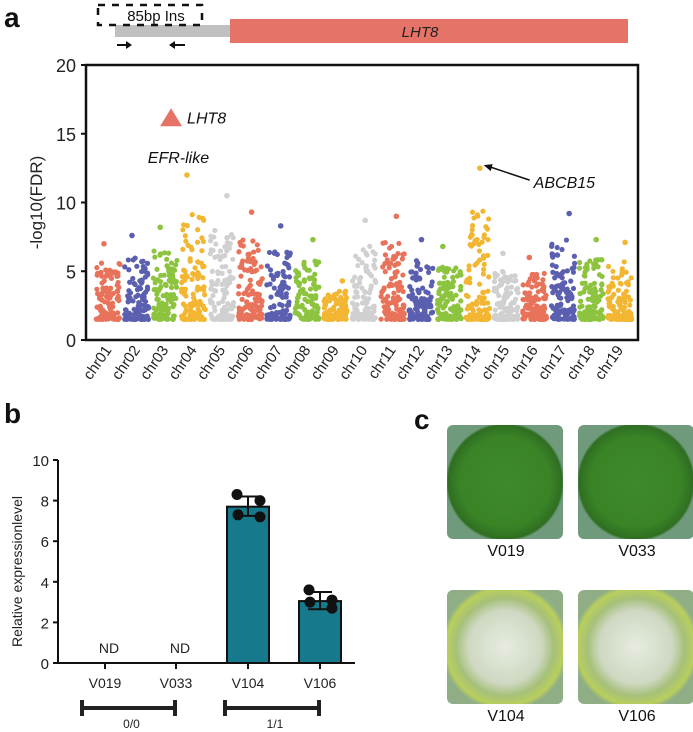 Image resolution: width=693 pixels, height=732 pixels. What do you see at coordinates (422, 419) in the screenshot?
I see `panel-letter-c: c` at bounding box center [422, 419].